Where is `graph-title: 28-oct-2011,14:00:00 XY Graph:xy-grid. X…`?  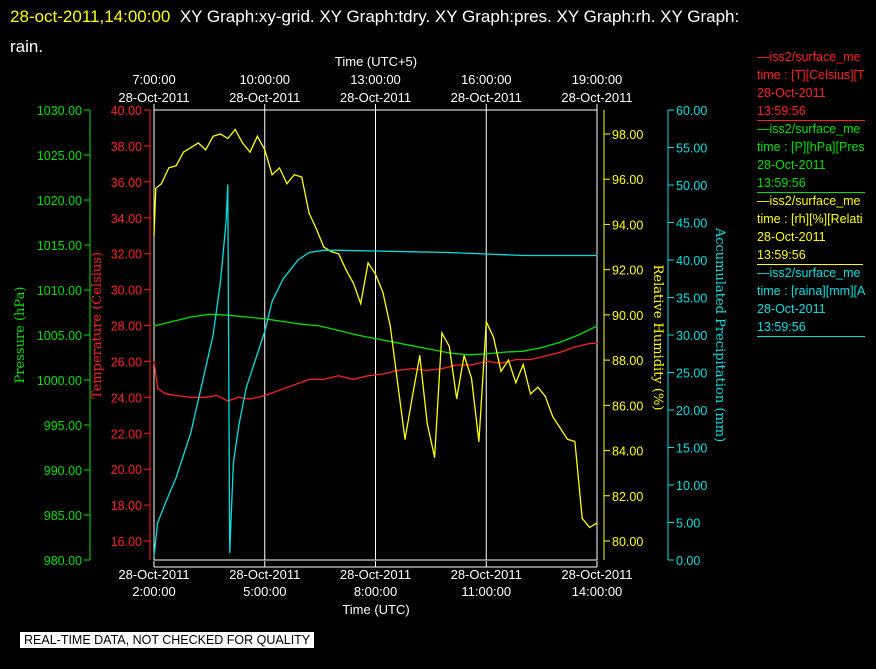
graph-title: 28-oct-2011,14:00:00 XY Graph:xy-grid. X… is located at coordinates (435, 32).